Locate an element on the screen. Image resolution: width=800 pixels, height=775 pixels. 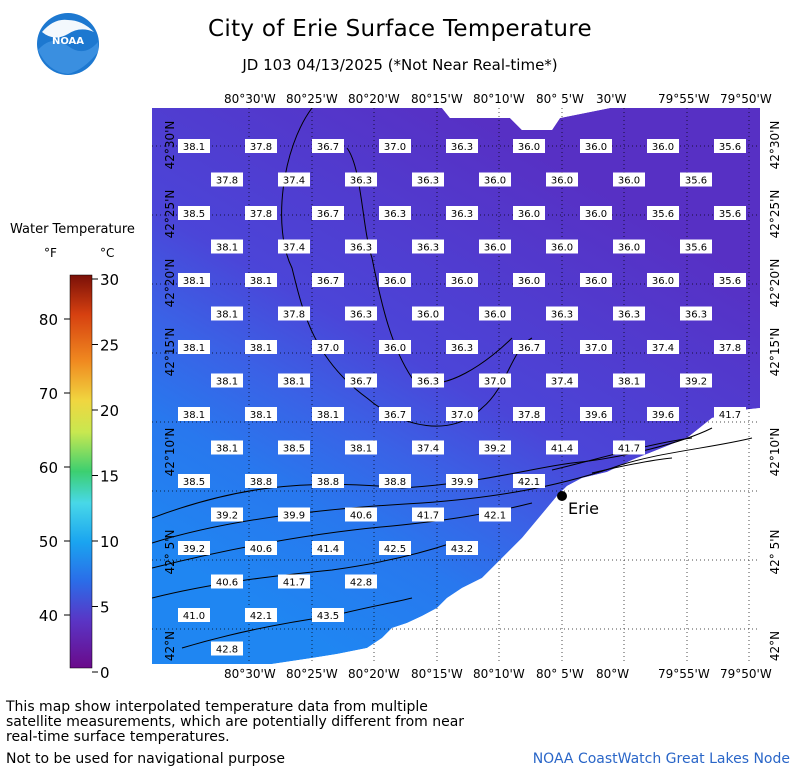
latitude-label: 42° 5'N is located at coordinates (170, 552).